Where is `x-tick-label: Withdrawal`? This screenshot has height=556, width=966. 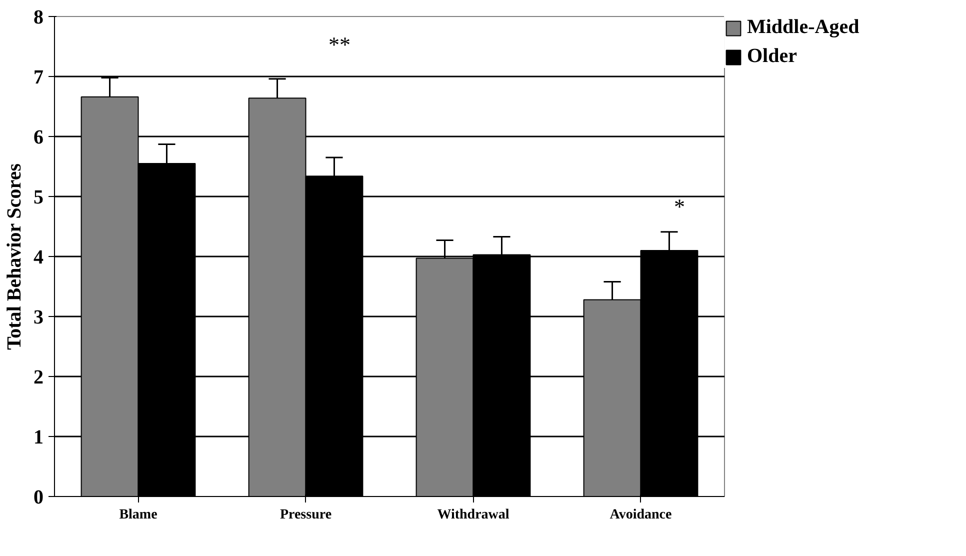
x-tick-label: Withdrawal is located at coordinates (473, 515).